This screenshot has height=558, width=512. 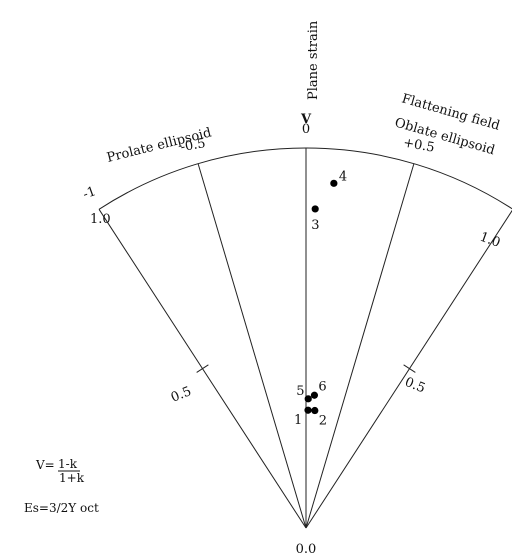 What do you see at coordinates (72, 478) in the screenshot?
I see `formula-denominator: 1+k` at bounding box center [72, 478].